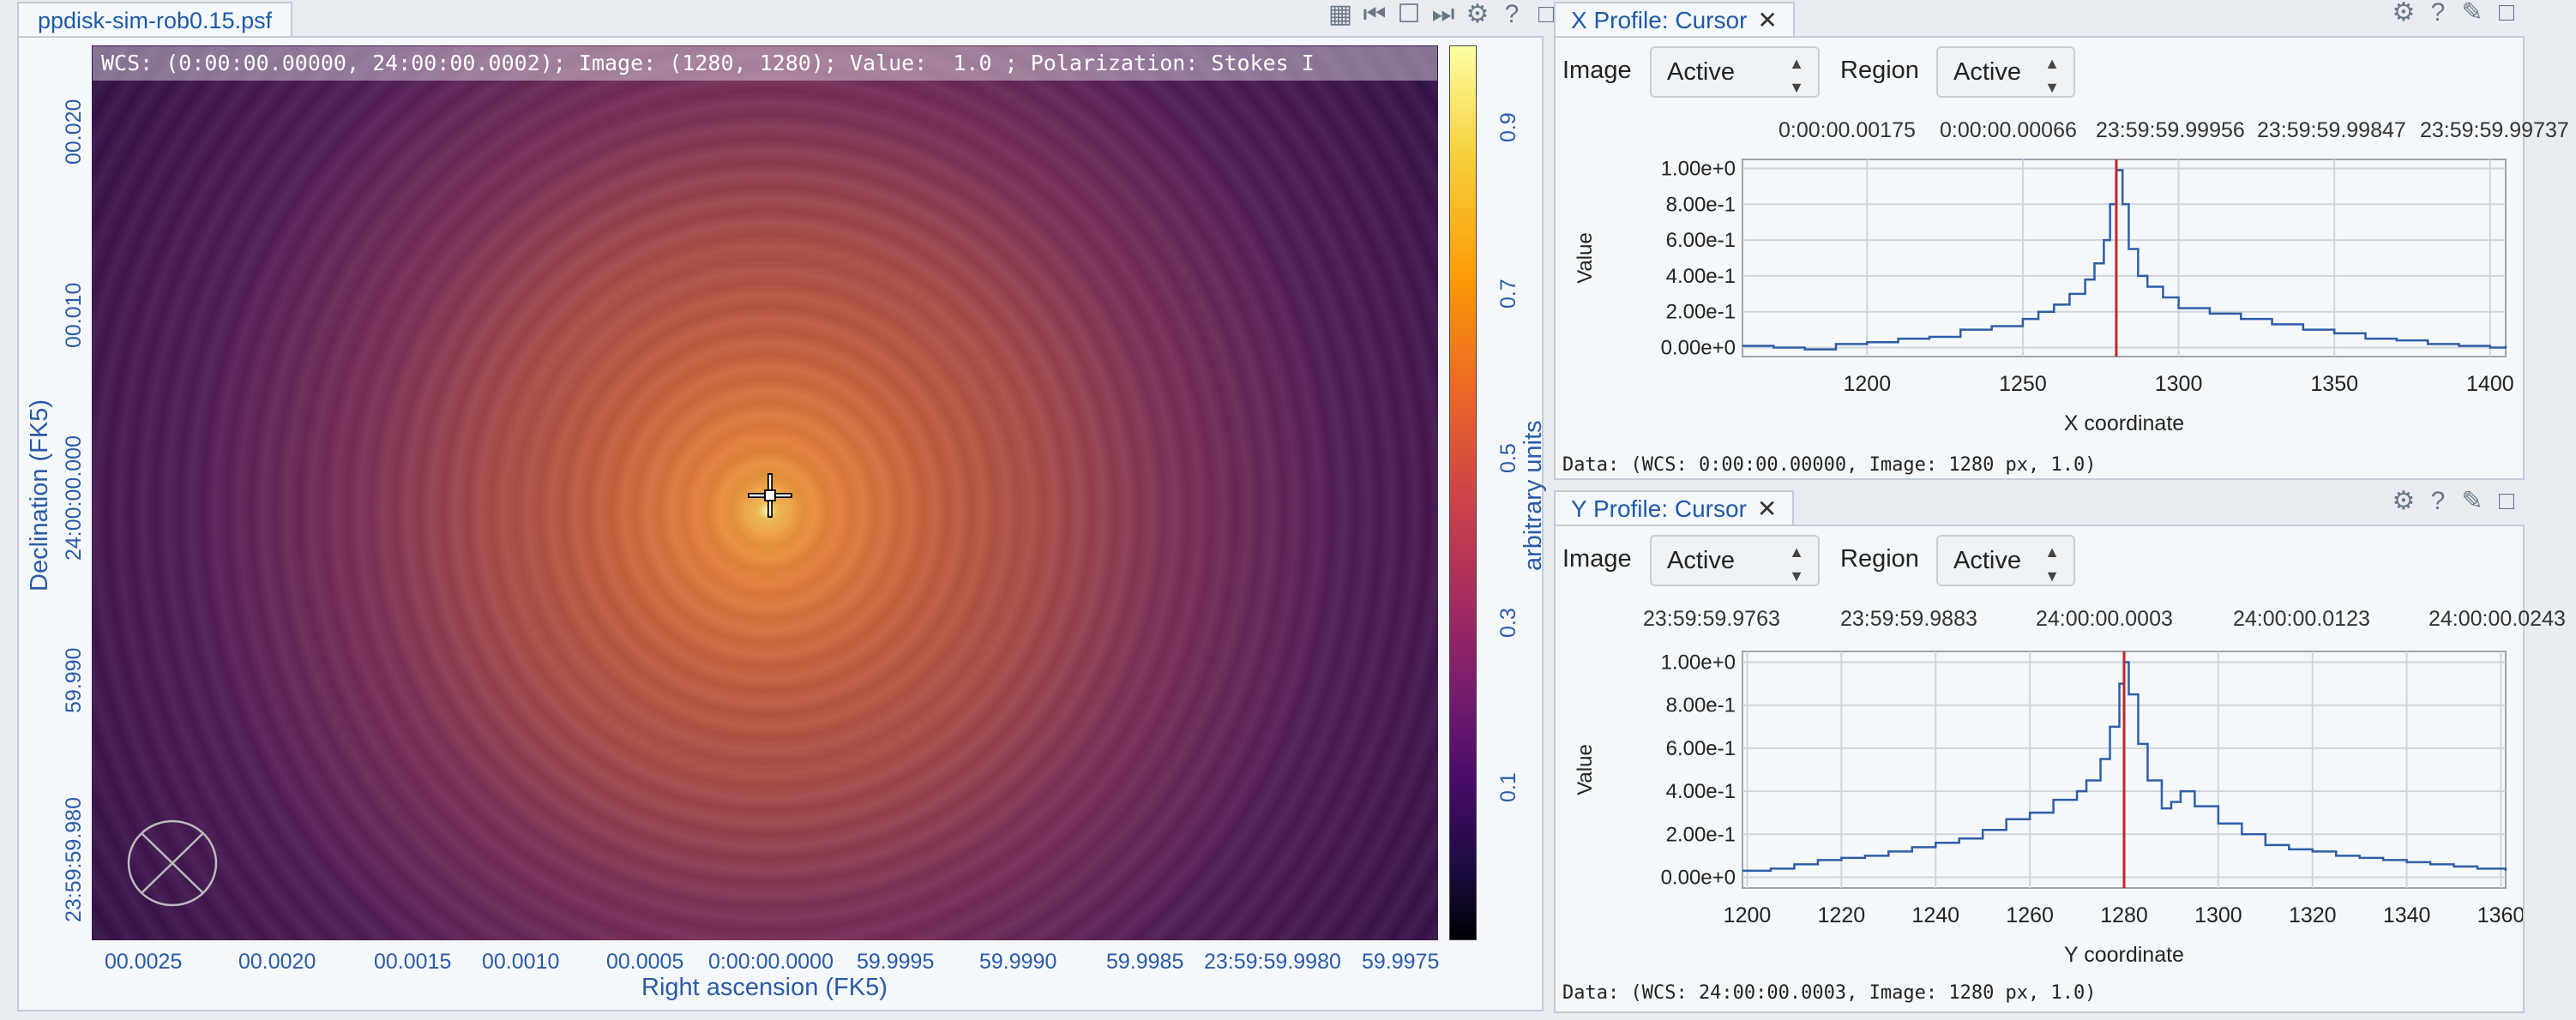 This screenshot has width=2576, height=1020. What do you see at coordinates (2170, 130) in the screenshot?
I see `x-top-tick: 23:59:59.99956` at bounding box center [2170, 130].